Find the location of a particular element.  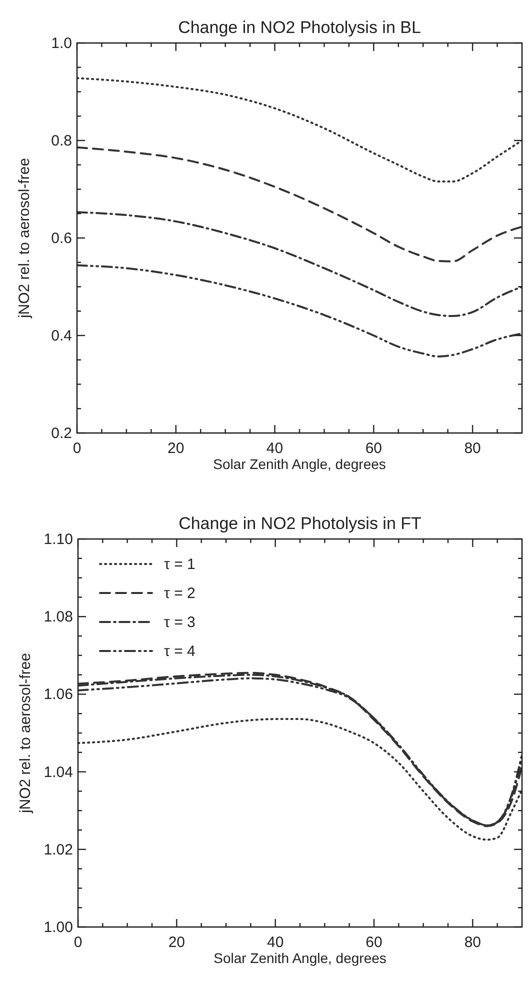

y-tick-label: 1.00 is located at coordinates (58, 927).